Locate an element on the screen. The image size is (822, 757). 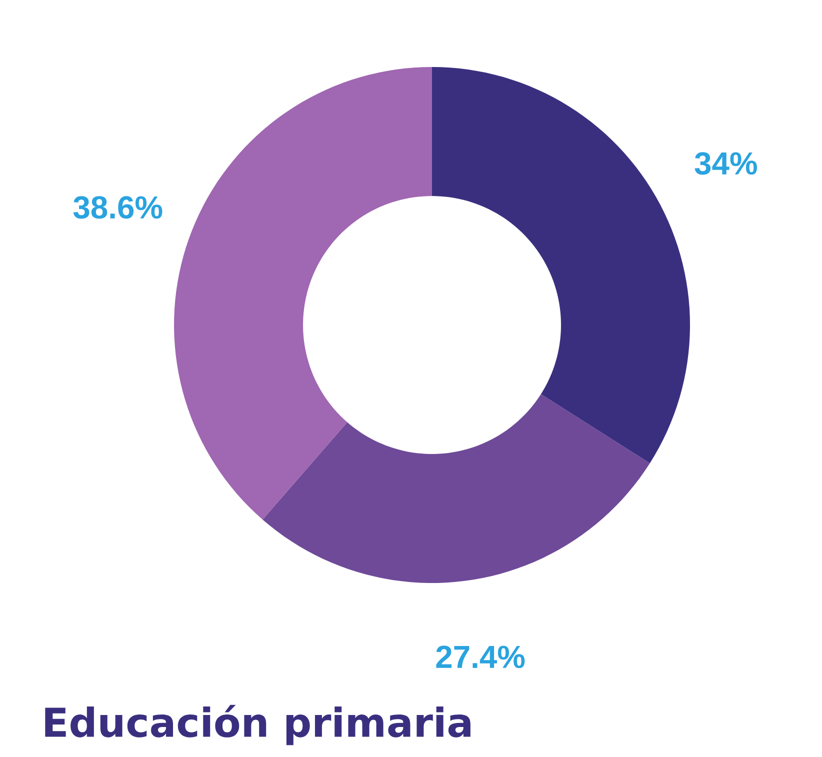
text: Educación primaria is located at coordinates (257, 725).